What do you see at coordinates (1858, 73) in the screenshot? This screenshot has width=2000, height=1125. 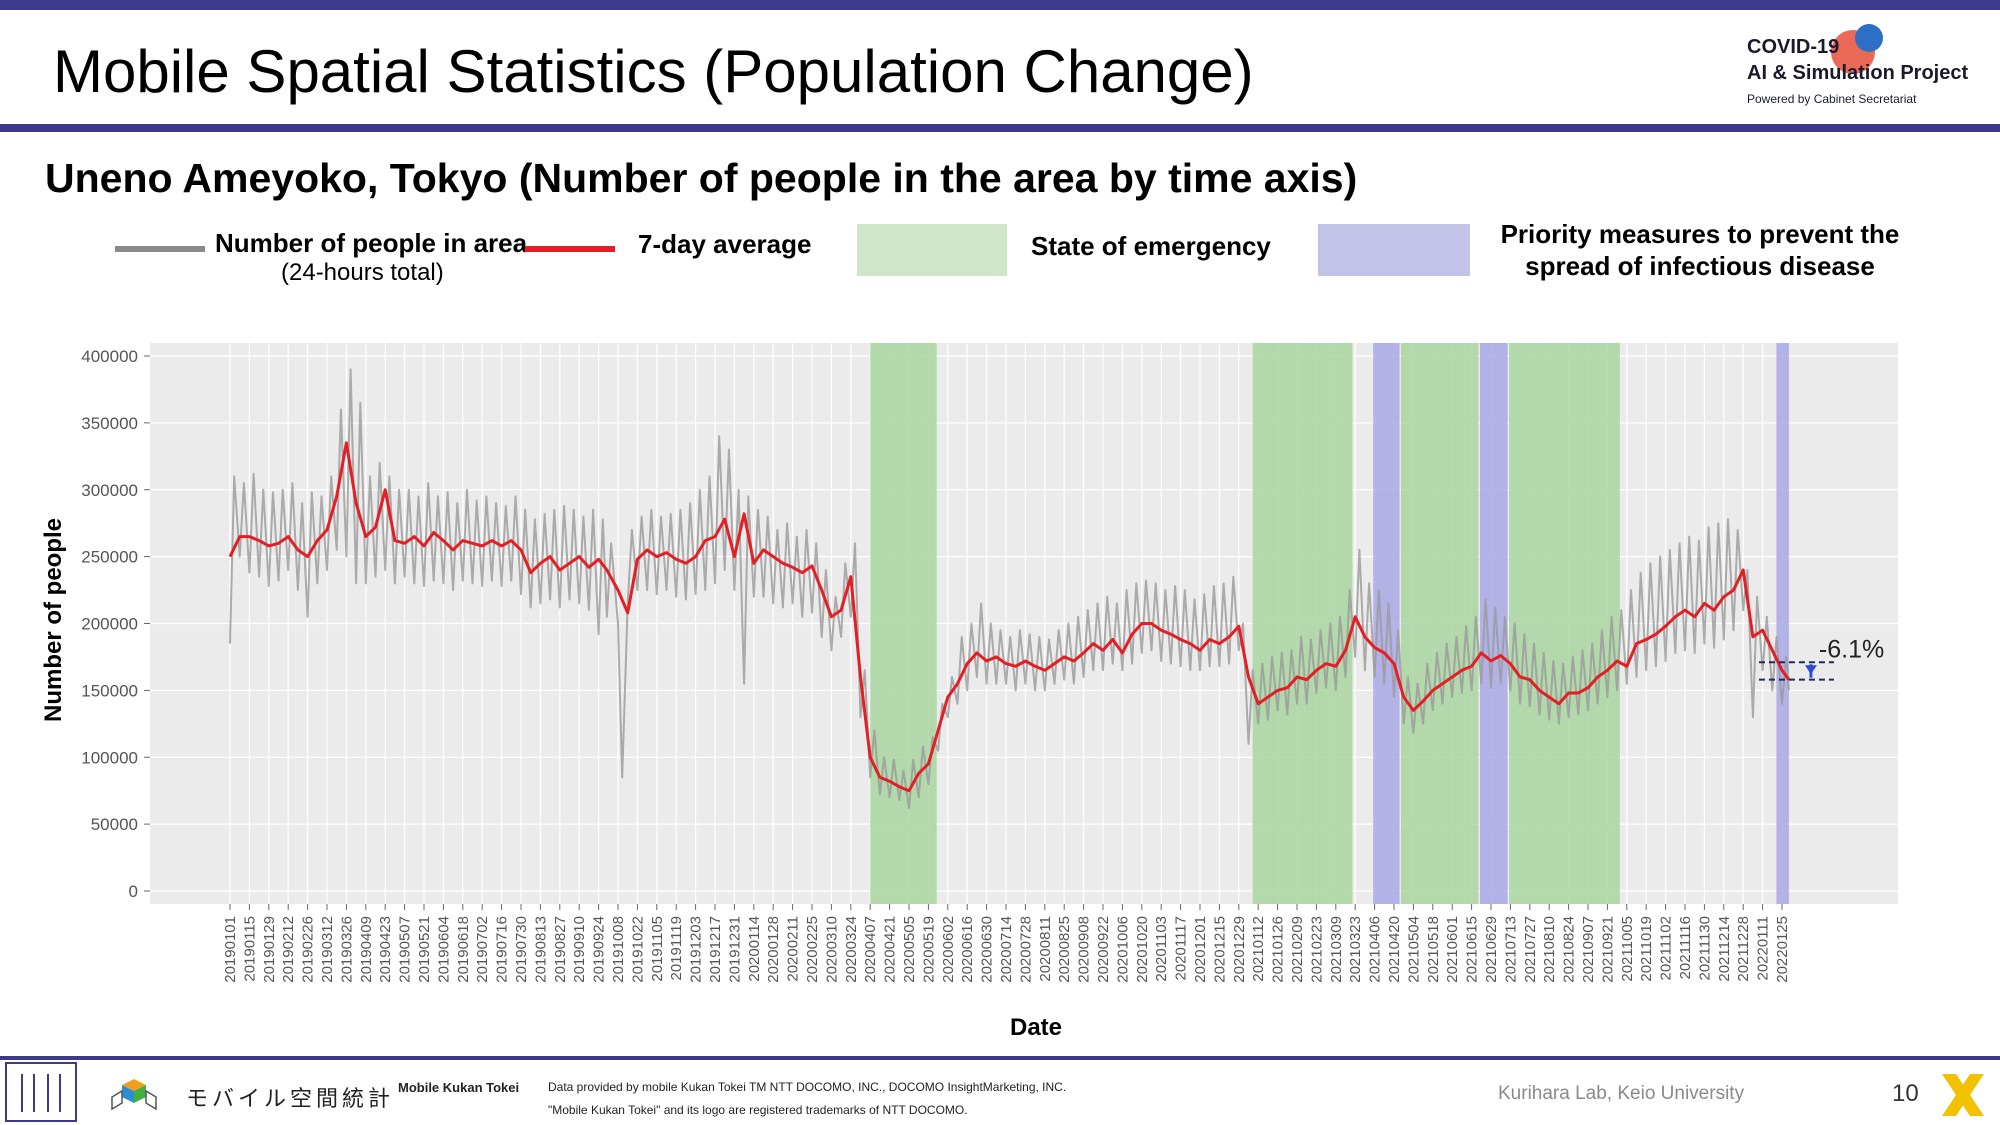 I see `logo-line-2: AI & Simulation Project` at bounding box center [1858, 73].